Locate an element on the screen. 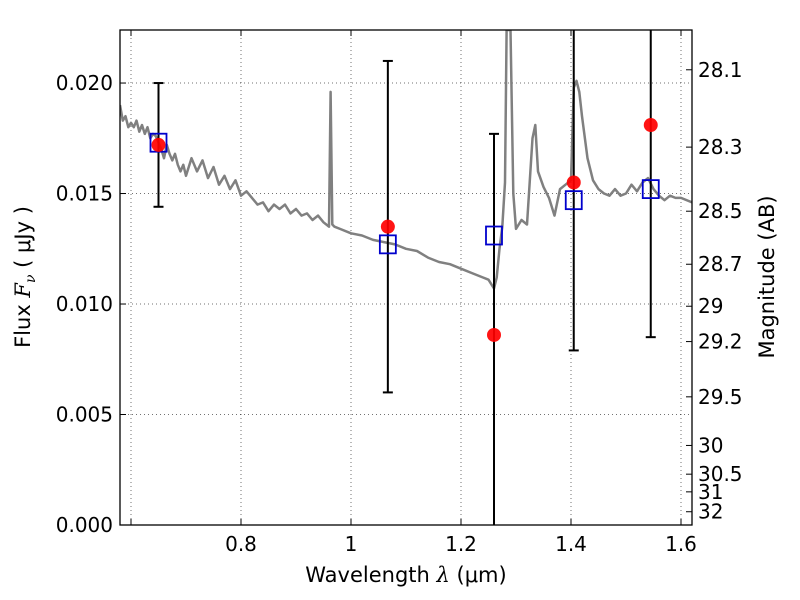 The height and width of the screenshot is (600, 800). x-axis-label: Wavelength λ (μm) is located at coordinates (405, 575).